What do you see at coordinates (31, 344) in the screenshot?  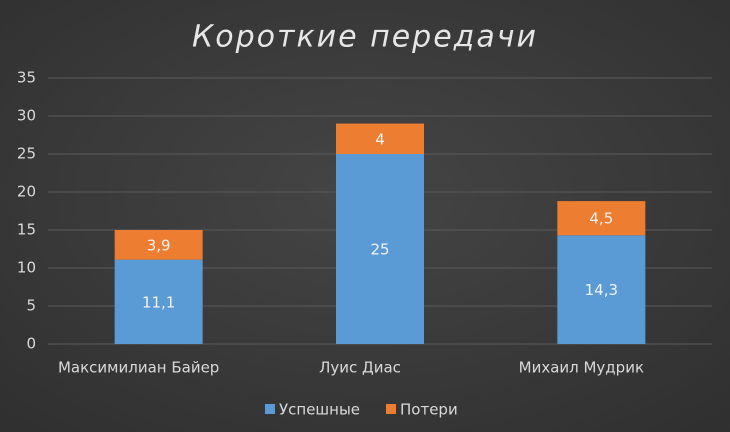 I see `y-tick-label: 0` at bounding box center [31, 344].